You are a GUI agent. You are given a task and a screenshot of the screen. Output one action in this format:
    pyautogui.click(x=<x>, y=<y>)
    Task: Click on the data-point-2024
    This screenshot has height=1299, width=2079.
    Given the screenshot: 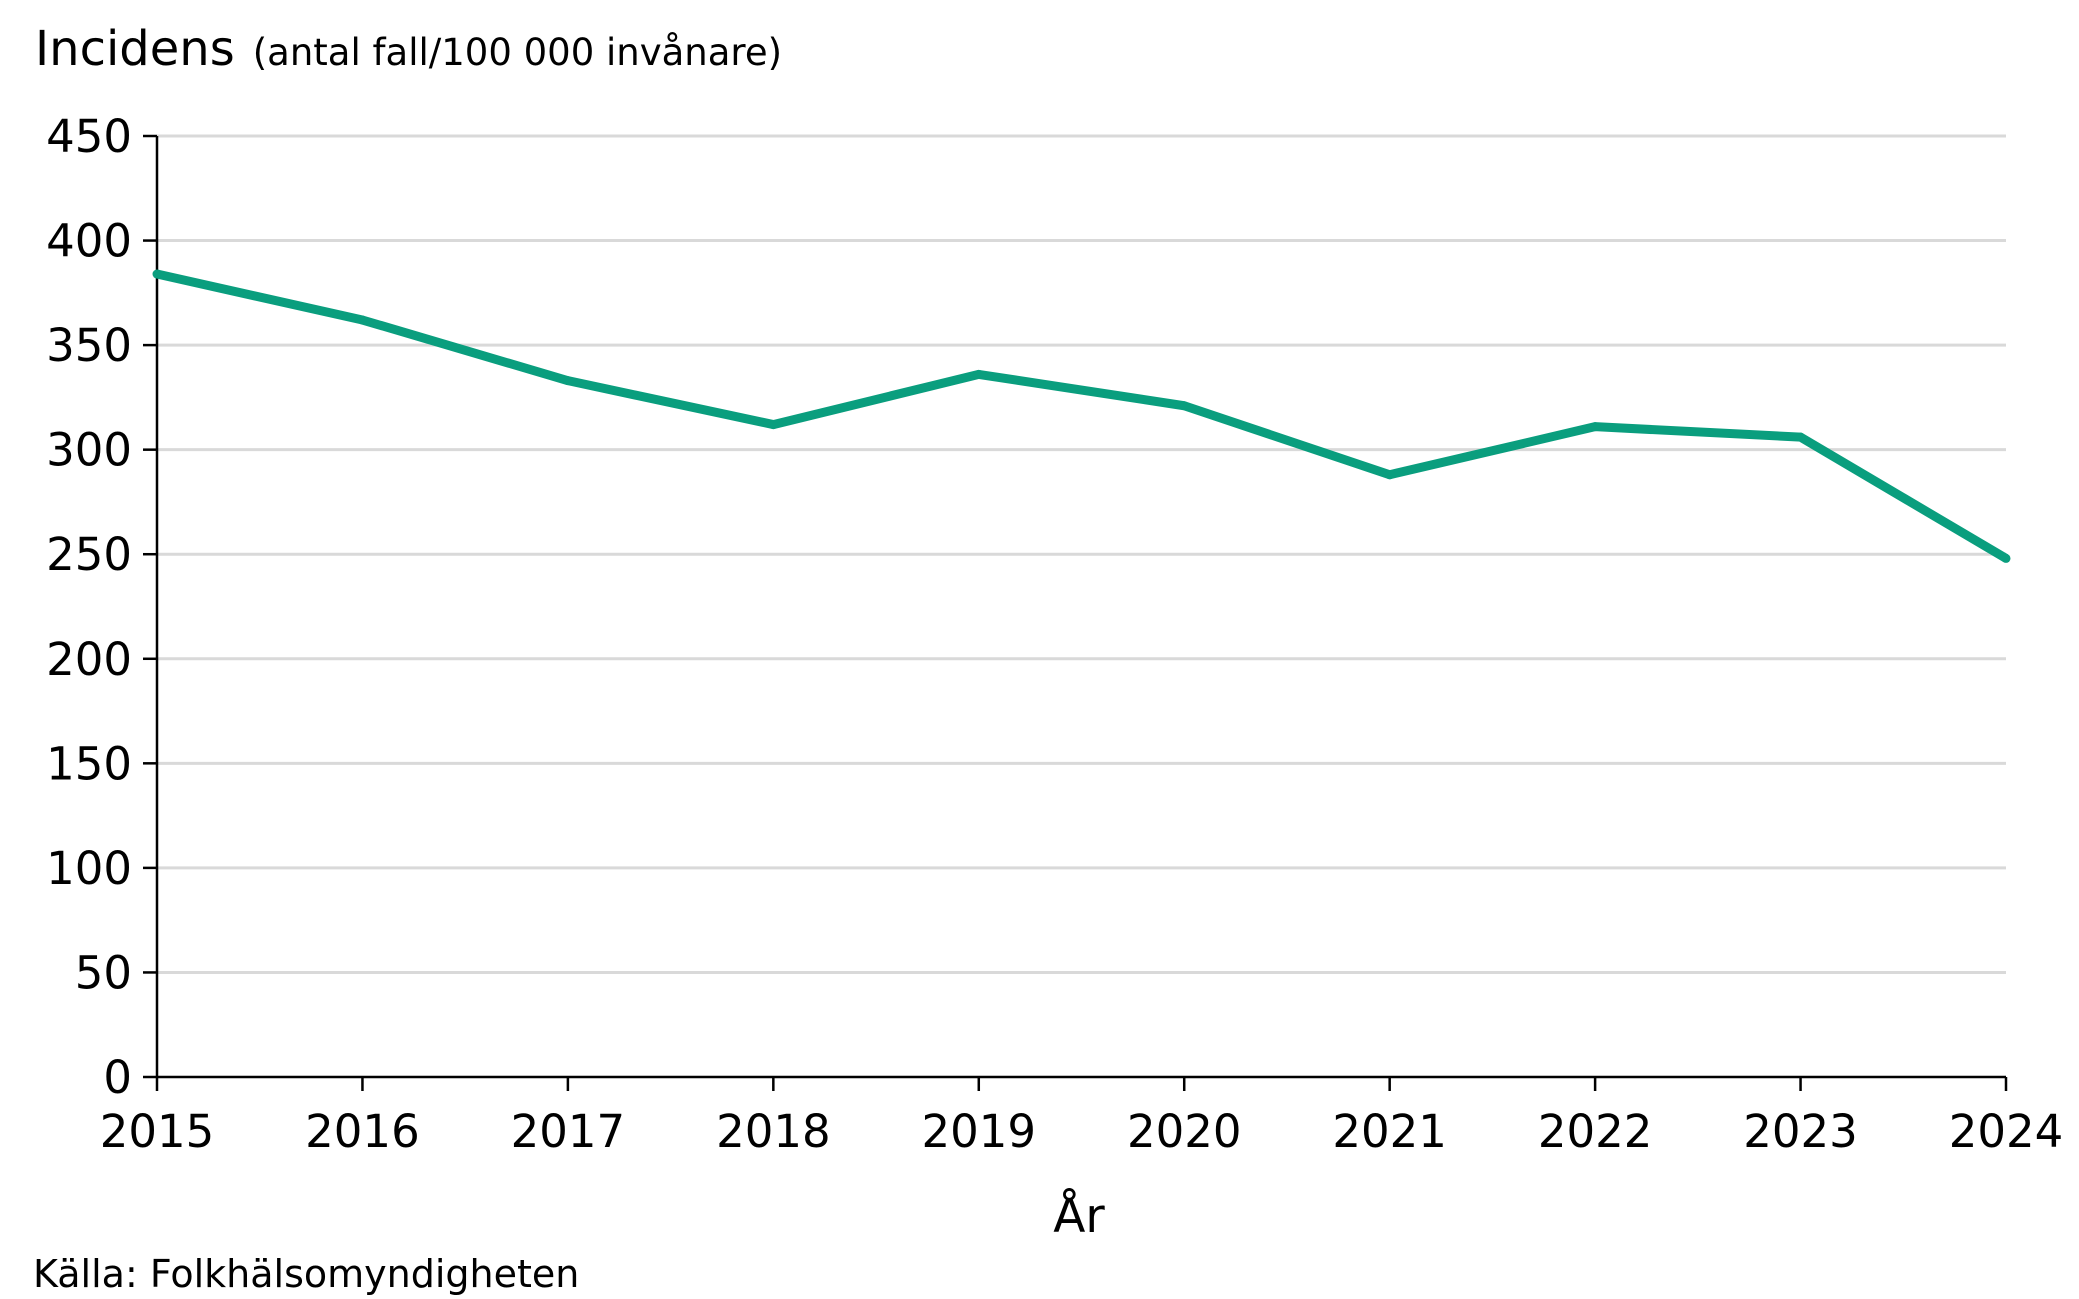 What is the action you would take?
    pyautogui.click(x=2006, y=558)
    